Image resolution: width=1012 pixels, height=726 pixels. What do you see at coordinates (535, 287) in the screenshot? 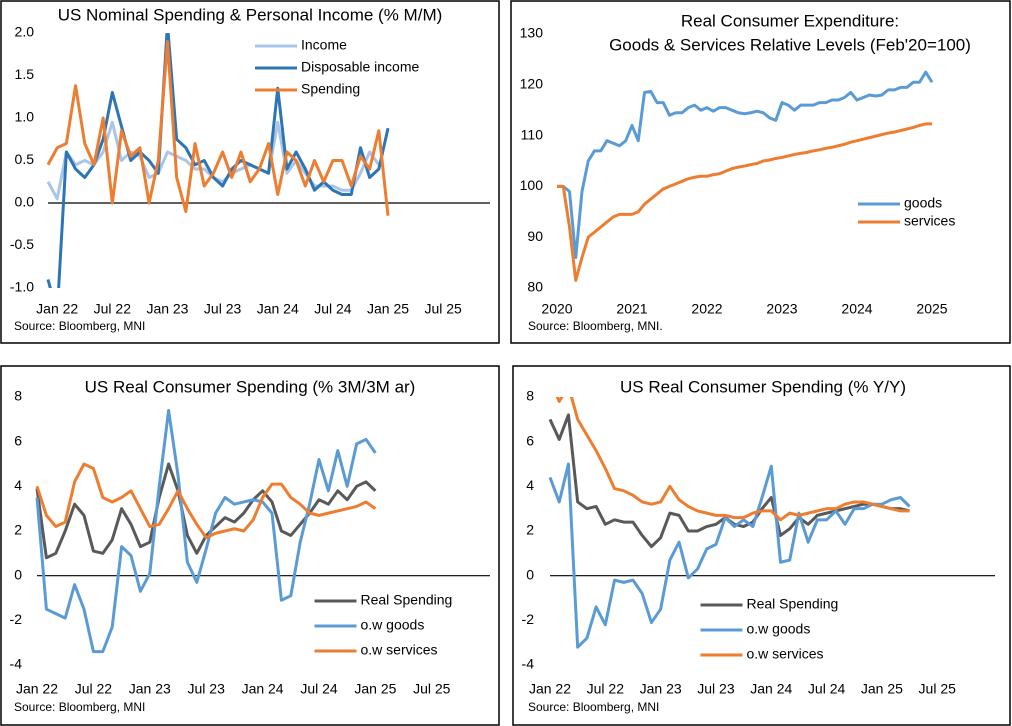
I see `y-tick-label: 80` at bounding box center [535, 287].